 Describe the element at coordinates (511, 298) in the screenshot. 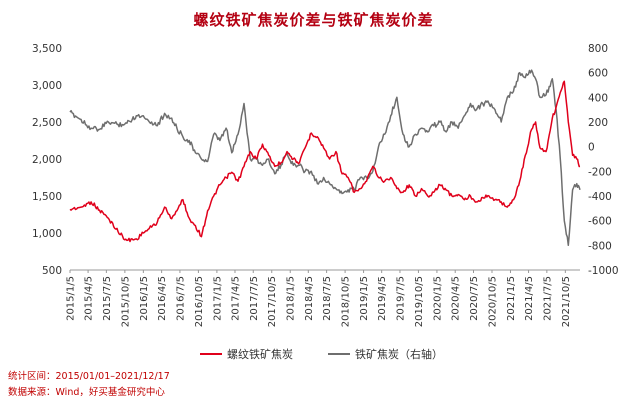

I see `x-tick-label: 2021/1/5` at that location.